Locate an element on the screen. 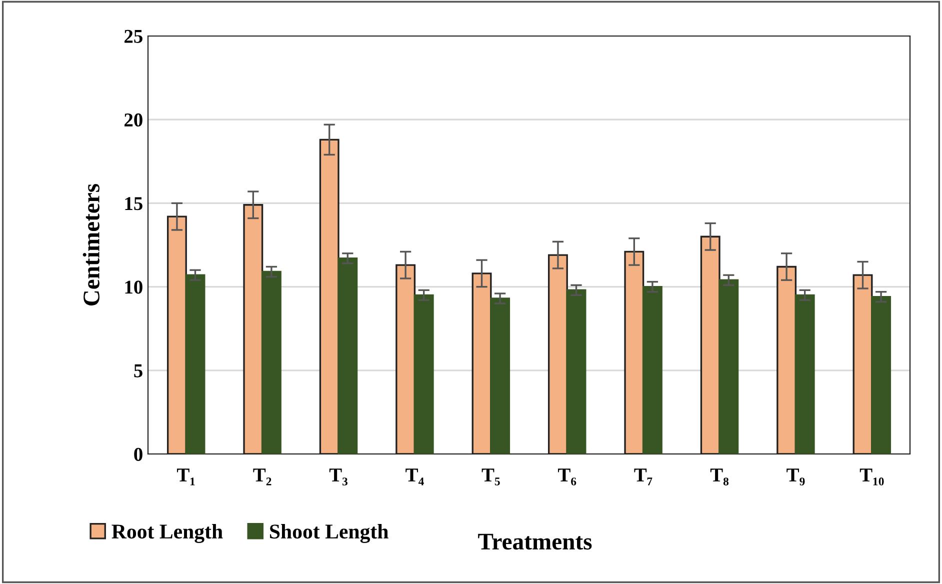 The height and width of the screenshot is (584, 942). y-tick-label: 0 is located at coordinates (138, 454).